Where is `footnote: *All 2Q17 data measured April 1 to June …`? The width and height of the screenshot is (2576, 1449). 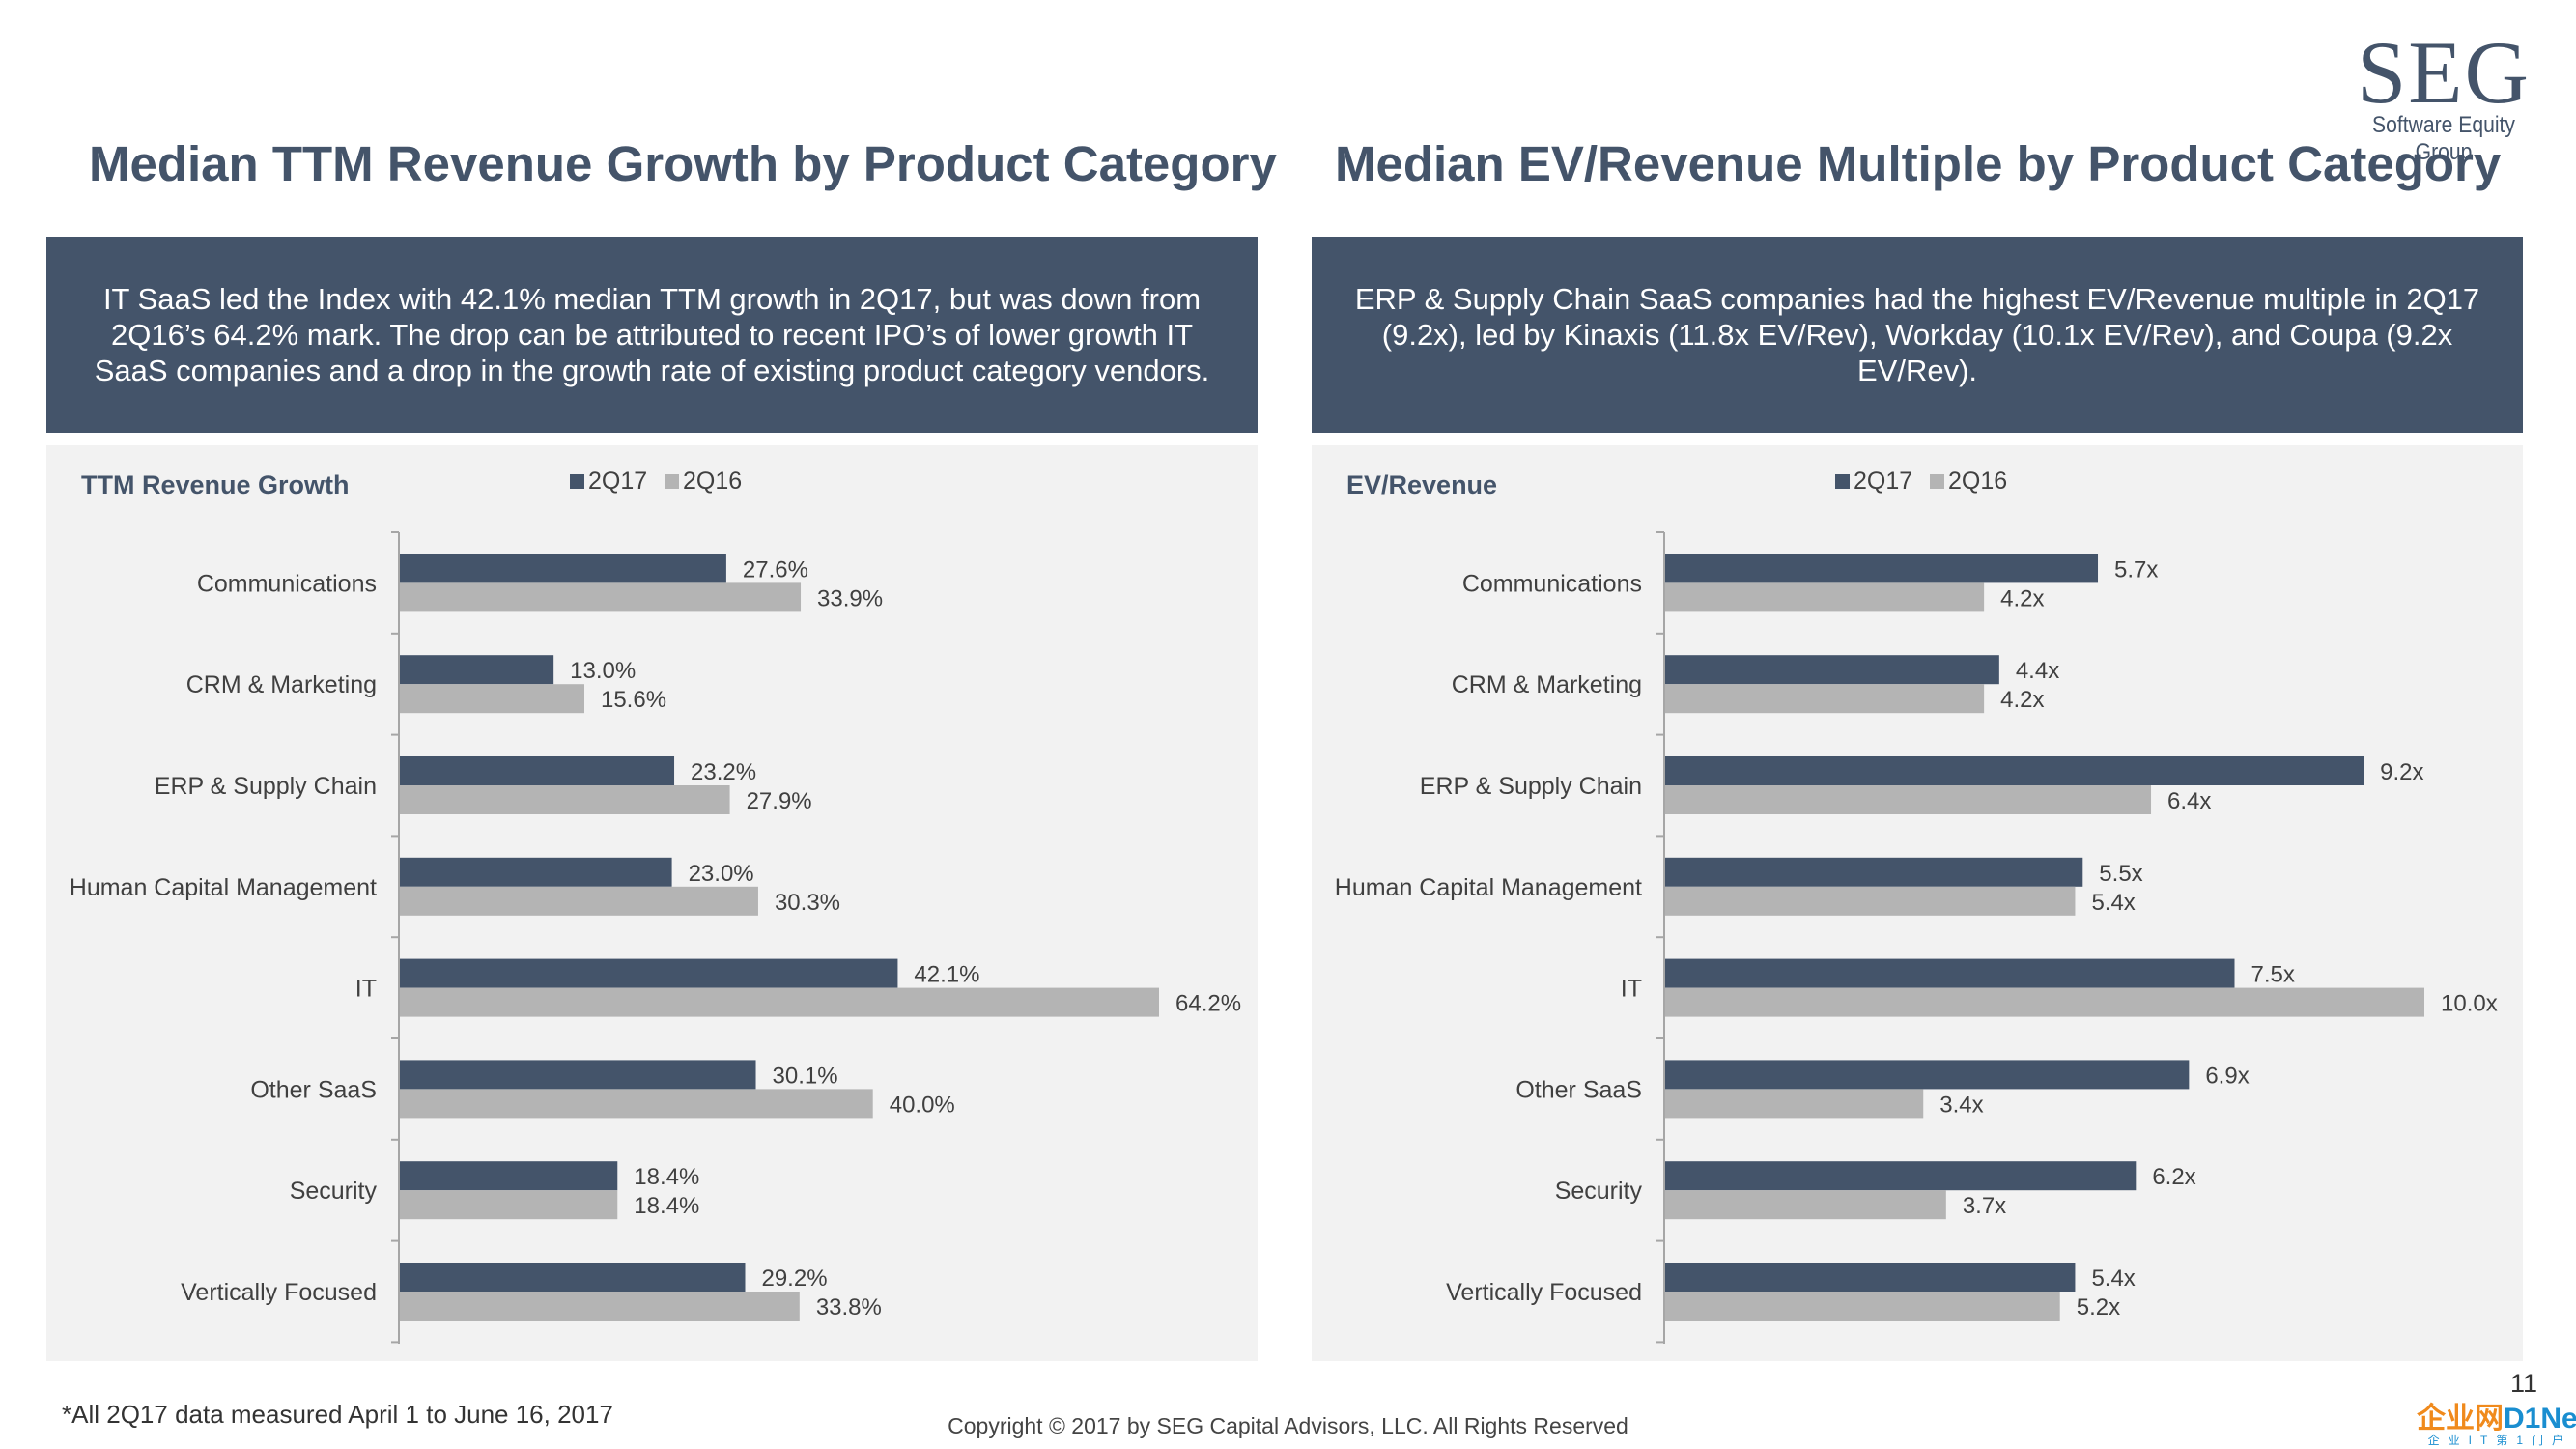 footnote: *All 2Q17 data measured April 1 to June … is located at coordinates (337, 1414).